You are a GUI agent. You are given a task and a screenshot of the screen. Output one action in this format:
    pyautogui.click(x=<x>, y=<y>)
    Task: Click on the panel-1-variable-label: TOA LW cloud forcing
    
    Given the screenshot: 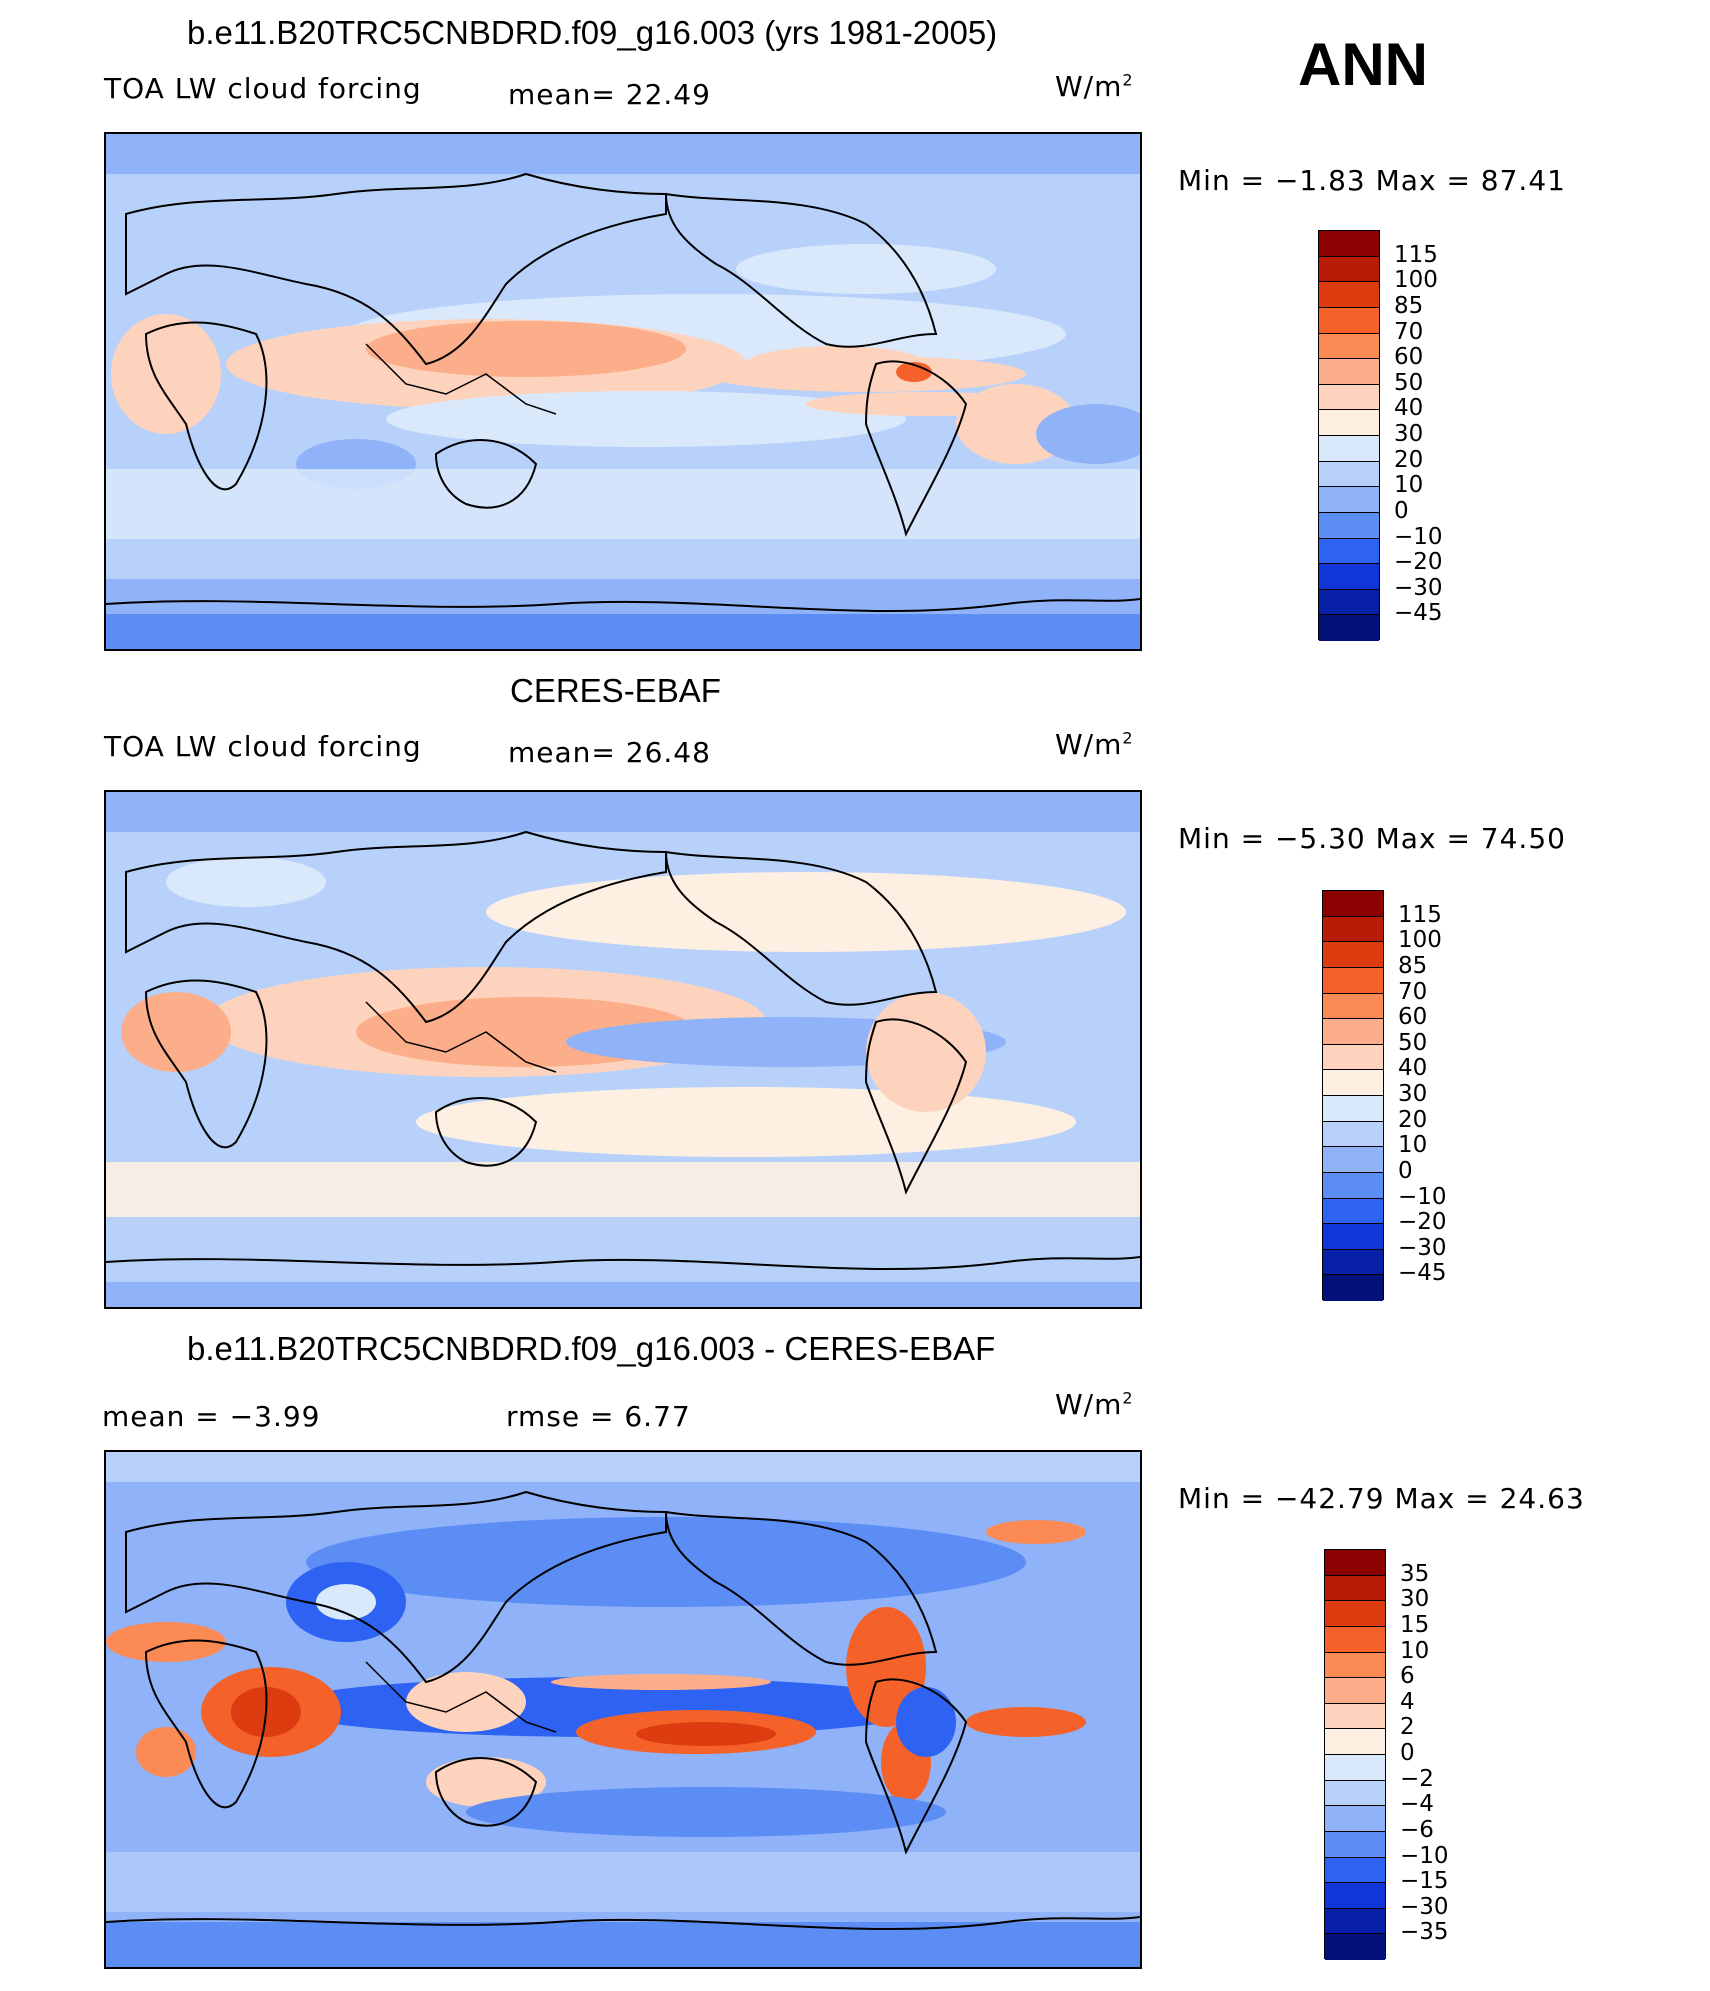 What is the action you would take?
    pyautogui.click(x=263, y=88)
    